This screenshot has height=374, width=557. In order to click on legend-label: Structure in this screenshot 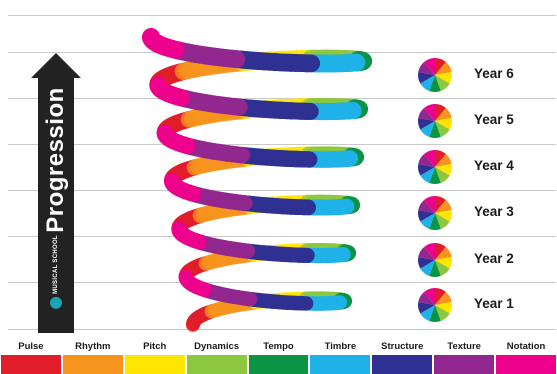, I will do `click(402, 346)`.